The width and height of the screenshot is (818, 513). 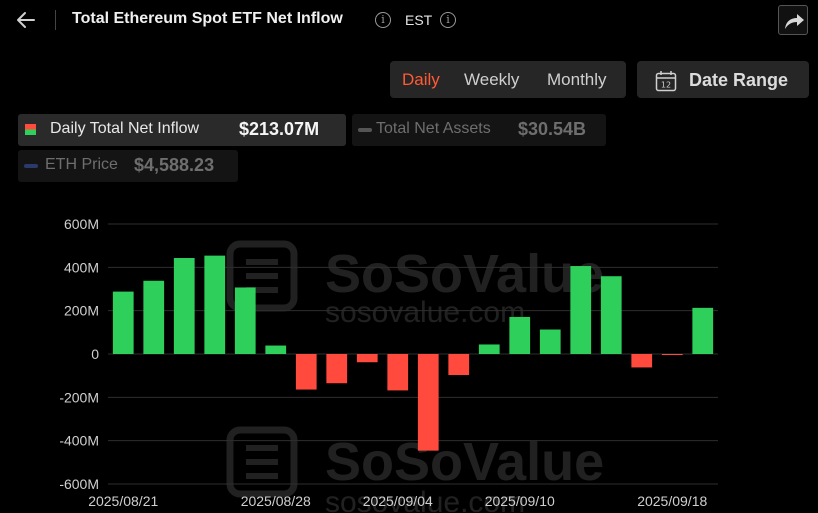 What do you see at coordinates (79, 397) in the screenshot?
I see `y-tick-label: -200M` at bounding box center [79, 397].